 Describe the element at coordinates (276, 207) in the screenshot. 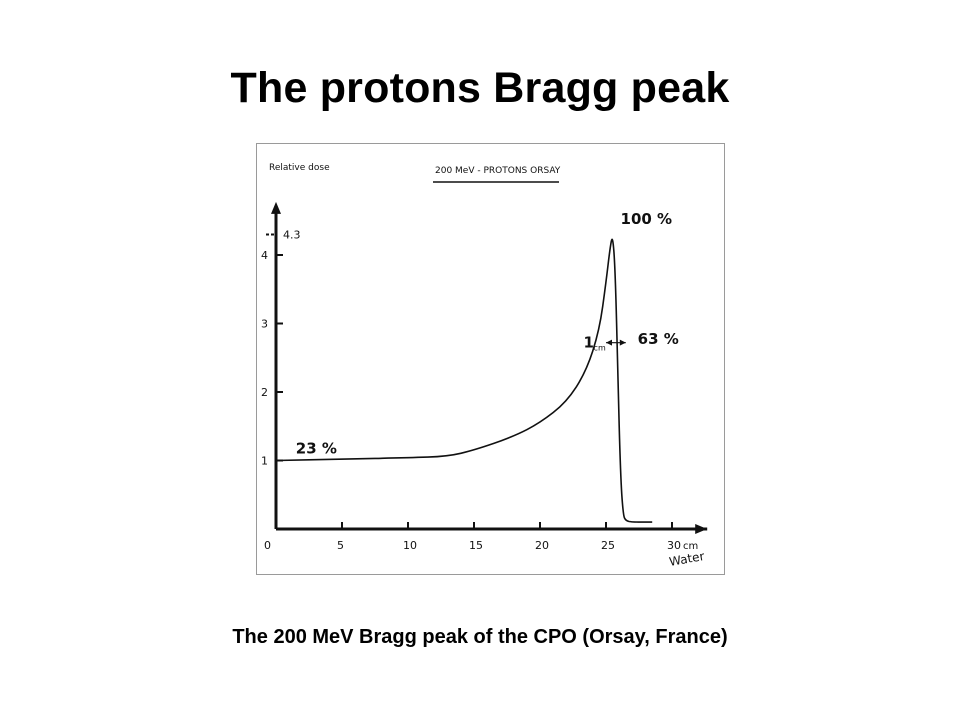

I see `y-axis-arrow` at that location.